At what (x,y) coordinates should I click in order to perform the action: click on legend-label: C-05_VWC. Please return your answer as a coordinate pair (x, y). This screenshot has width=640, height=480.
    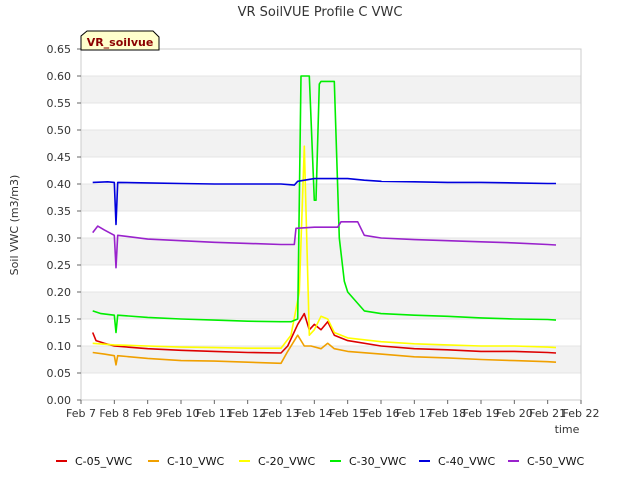
    Looking at the image, I should click on (104, 461).